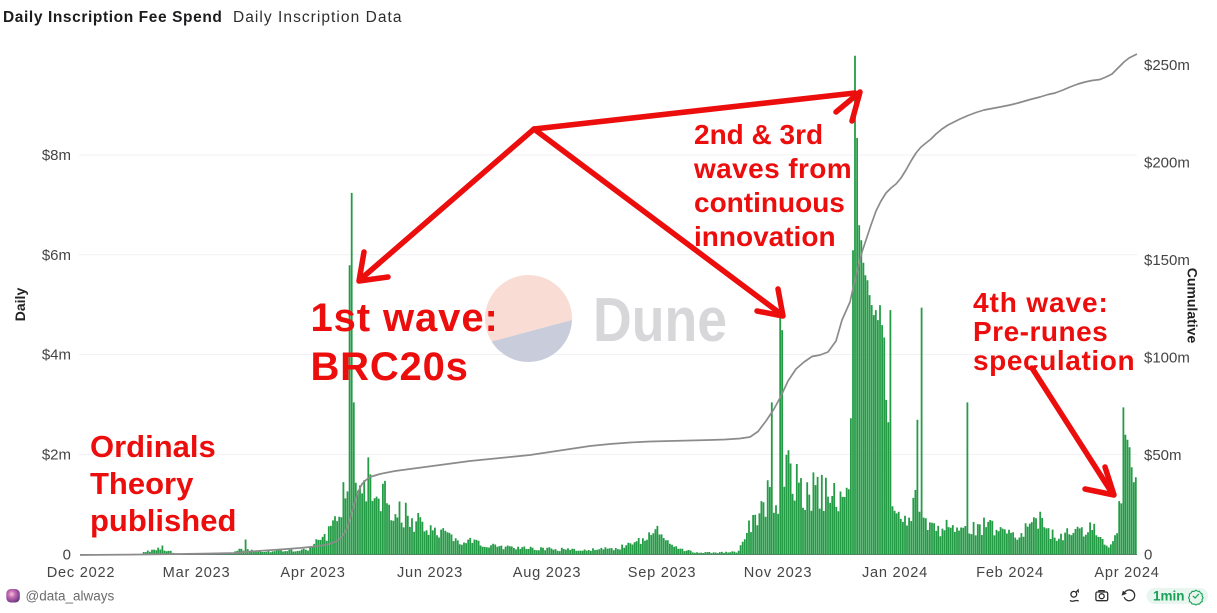 The height and width of the screenshot is (613, 1217). What do you see at coordinates (1169, 596) in the screenshot?
I see `svg-text: 1min` at bounding box center [1169, 596].